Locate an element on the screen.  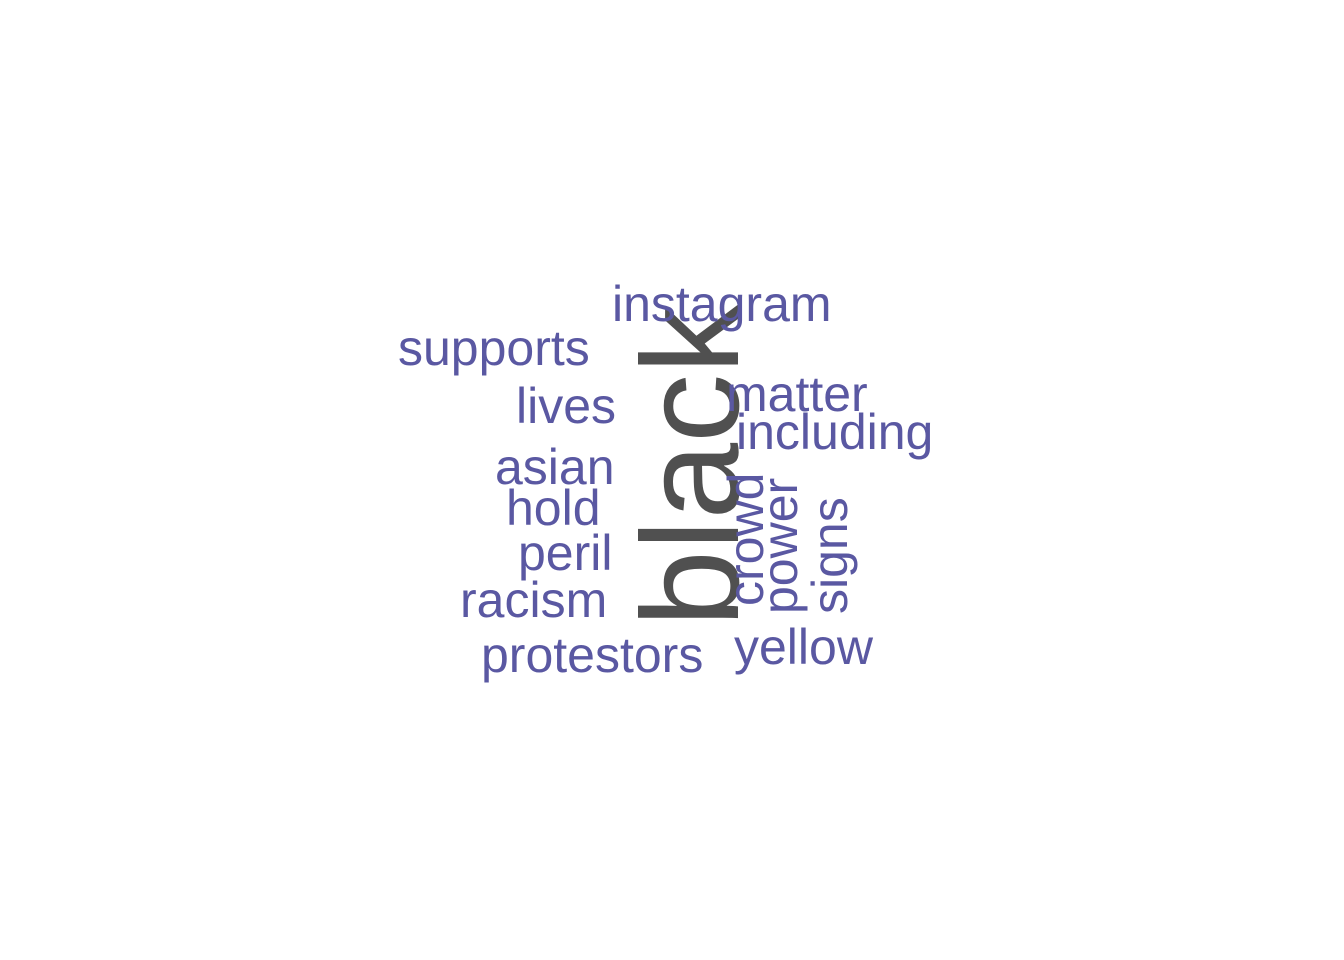
word-yellow: yellow is located at coordinates (803, 647).